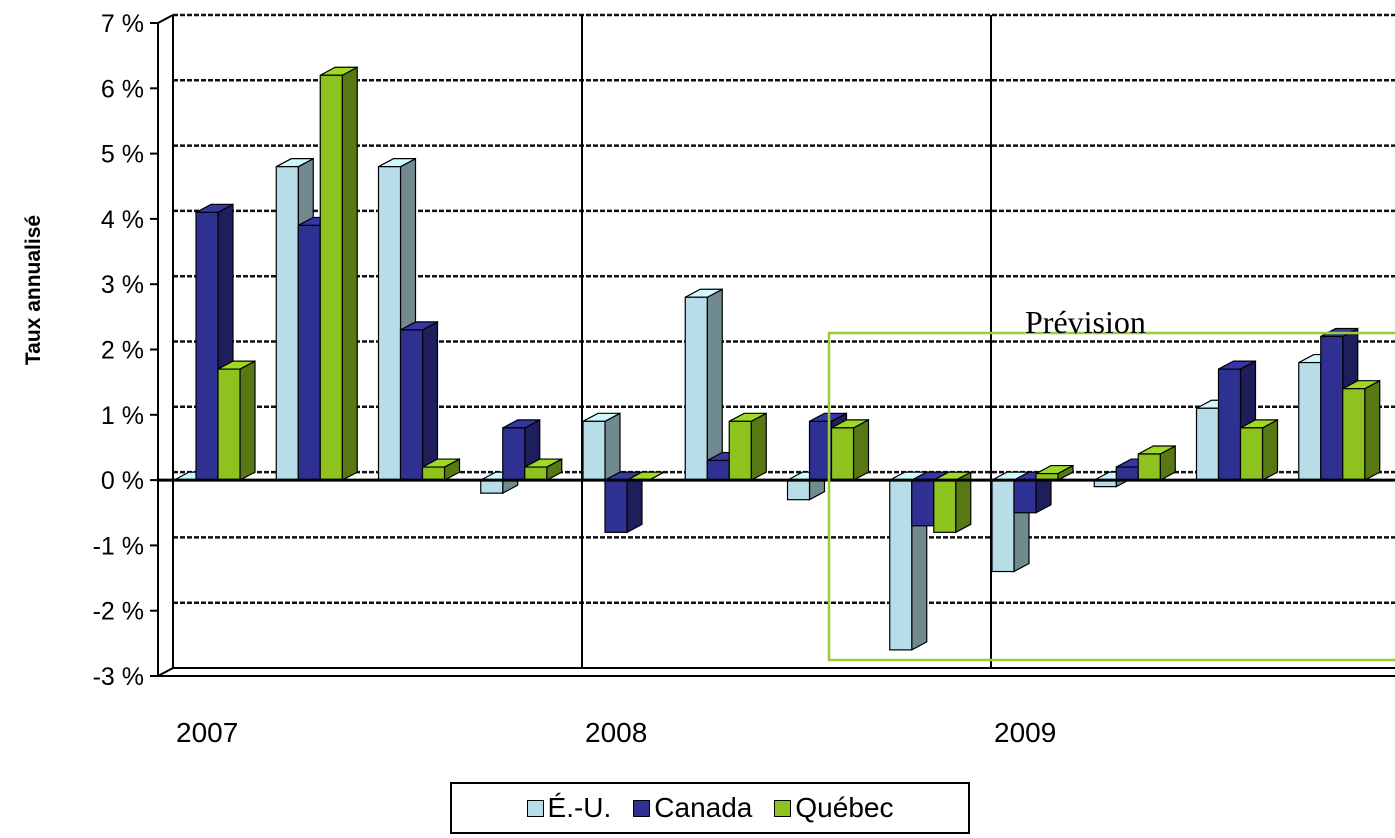 The width and height of the screenshot is (1395, 838). I want to click on legend-item-canada: Canada, so click(692, 808).